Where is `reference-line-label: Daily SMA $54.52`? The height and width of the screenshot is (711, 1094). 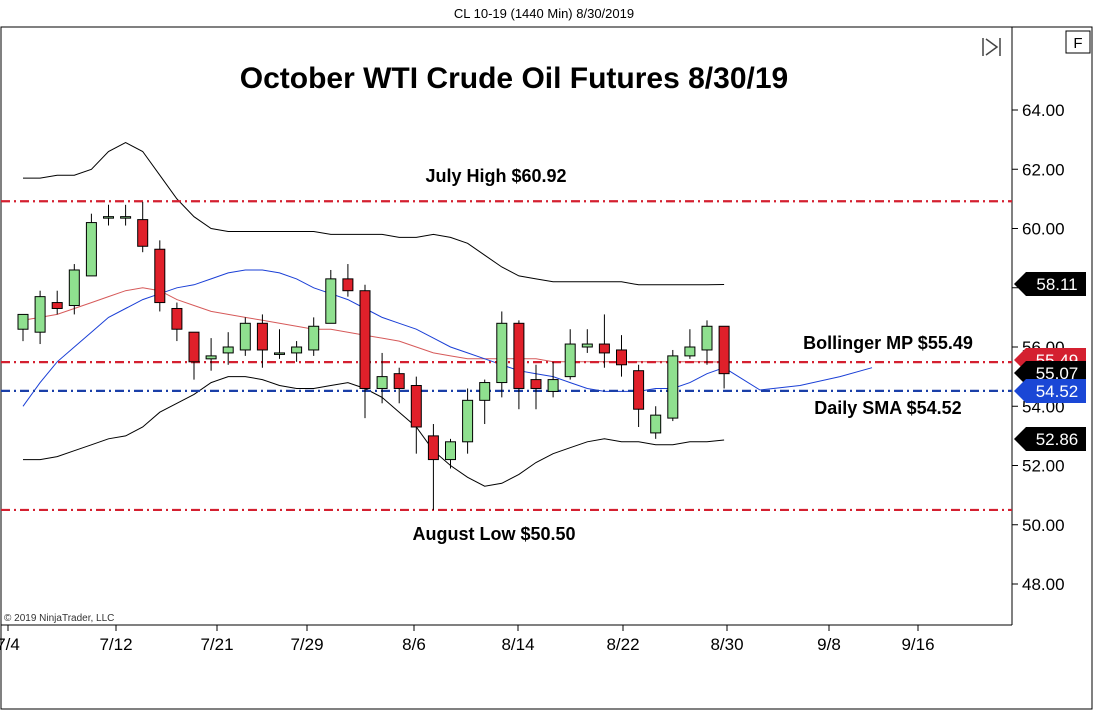
reference-line-label: Daily SMA $54.52 is located at coordinates (887, 408).